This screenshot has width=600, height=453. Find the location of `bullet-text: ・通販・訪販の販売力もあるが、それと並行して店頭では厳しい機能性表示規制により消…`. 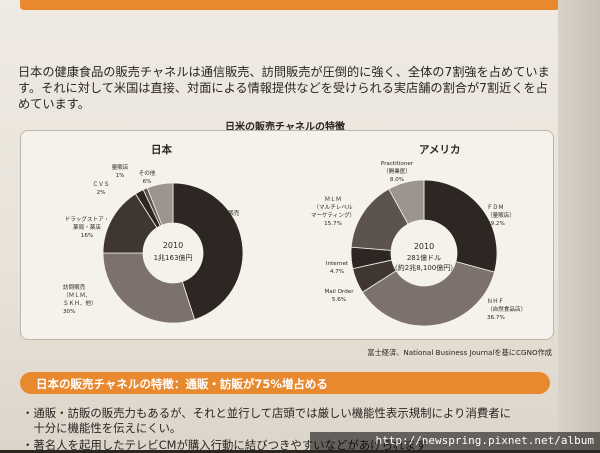

bullet-text: ・通販・訪販の販売力もあるが、それと並行して店頭では厳しい機能性表示規制により消… is located at coordinates (267, 413).